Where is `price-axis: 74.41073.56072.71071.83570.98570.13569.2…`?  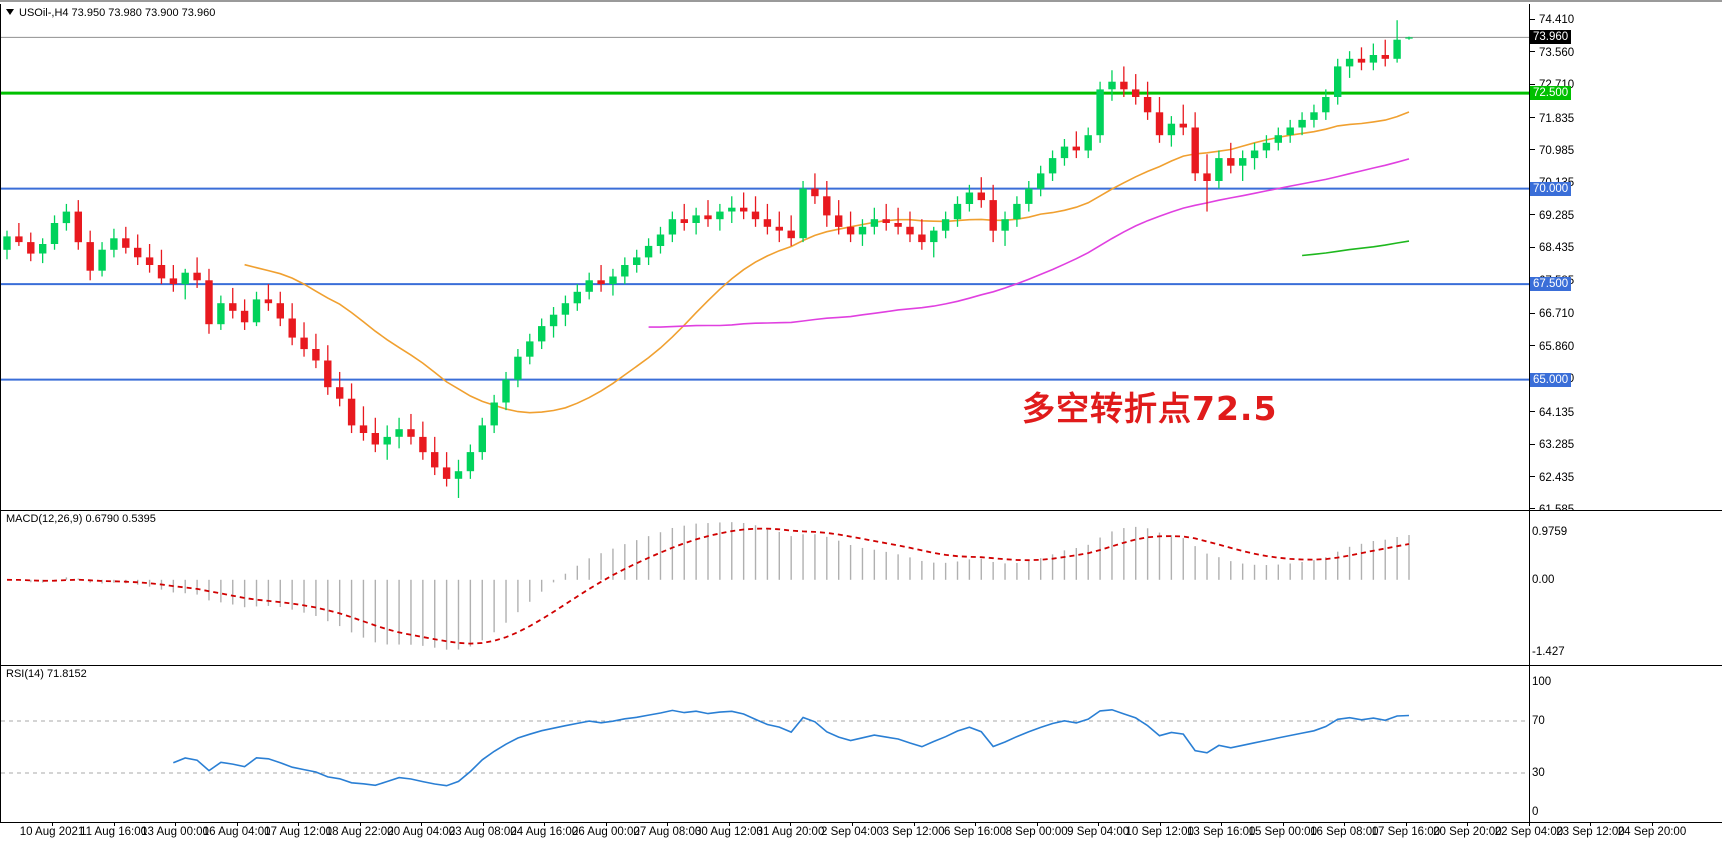 price-axis: 74.41073.56072.71071.83570.98570.13569.2… is located at coordinates (1626, 260).